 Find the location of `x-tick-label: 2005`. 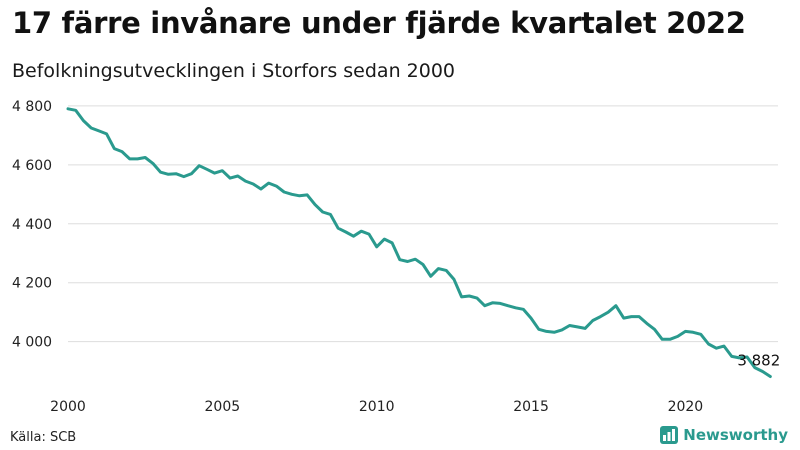

x-tick-label: 2005 is located at coordinates (223, 407).